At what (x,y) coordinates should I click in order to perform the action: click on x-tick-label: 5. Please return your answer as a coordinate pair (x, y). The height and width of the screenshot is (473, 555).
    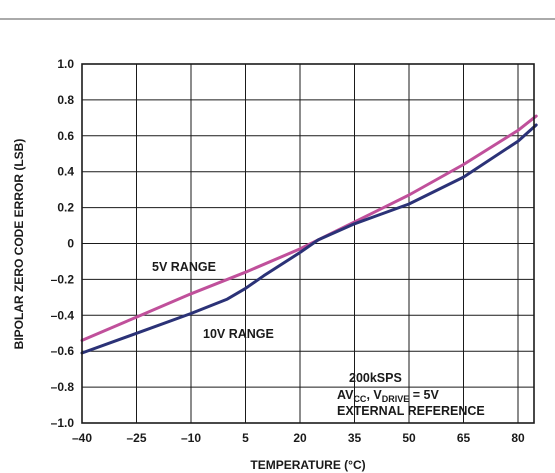
    Looking at the image, I should click on (245, 438).